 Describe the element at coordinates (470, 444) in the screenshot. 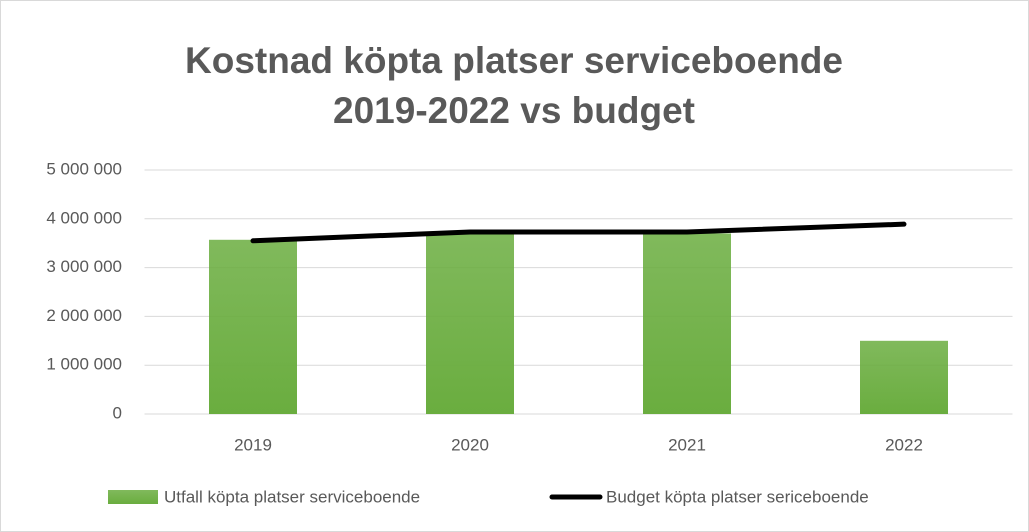

I see `x-tick-label: 2020` at that location.